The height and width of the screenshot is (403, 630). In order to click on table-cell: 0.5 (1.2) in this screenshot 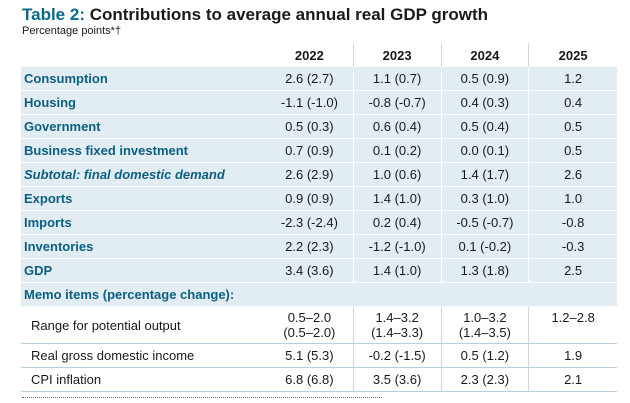, I will do `click(486, 355)`.